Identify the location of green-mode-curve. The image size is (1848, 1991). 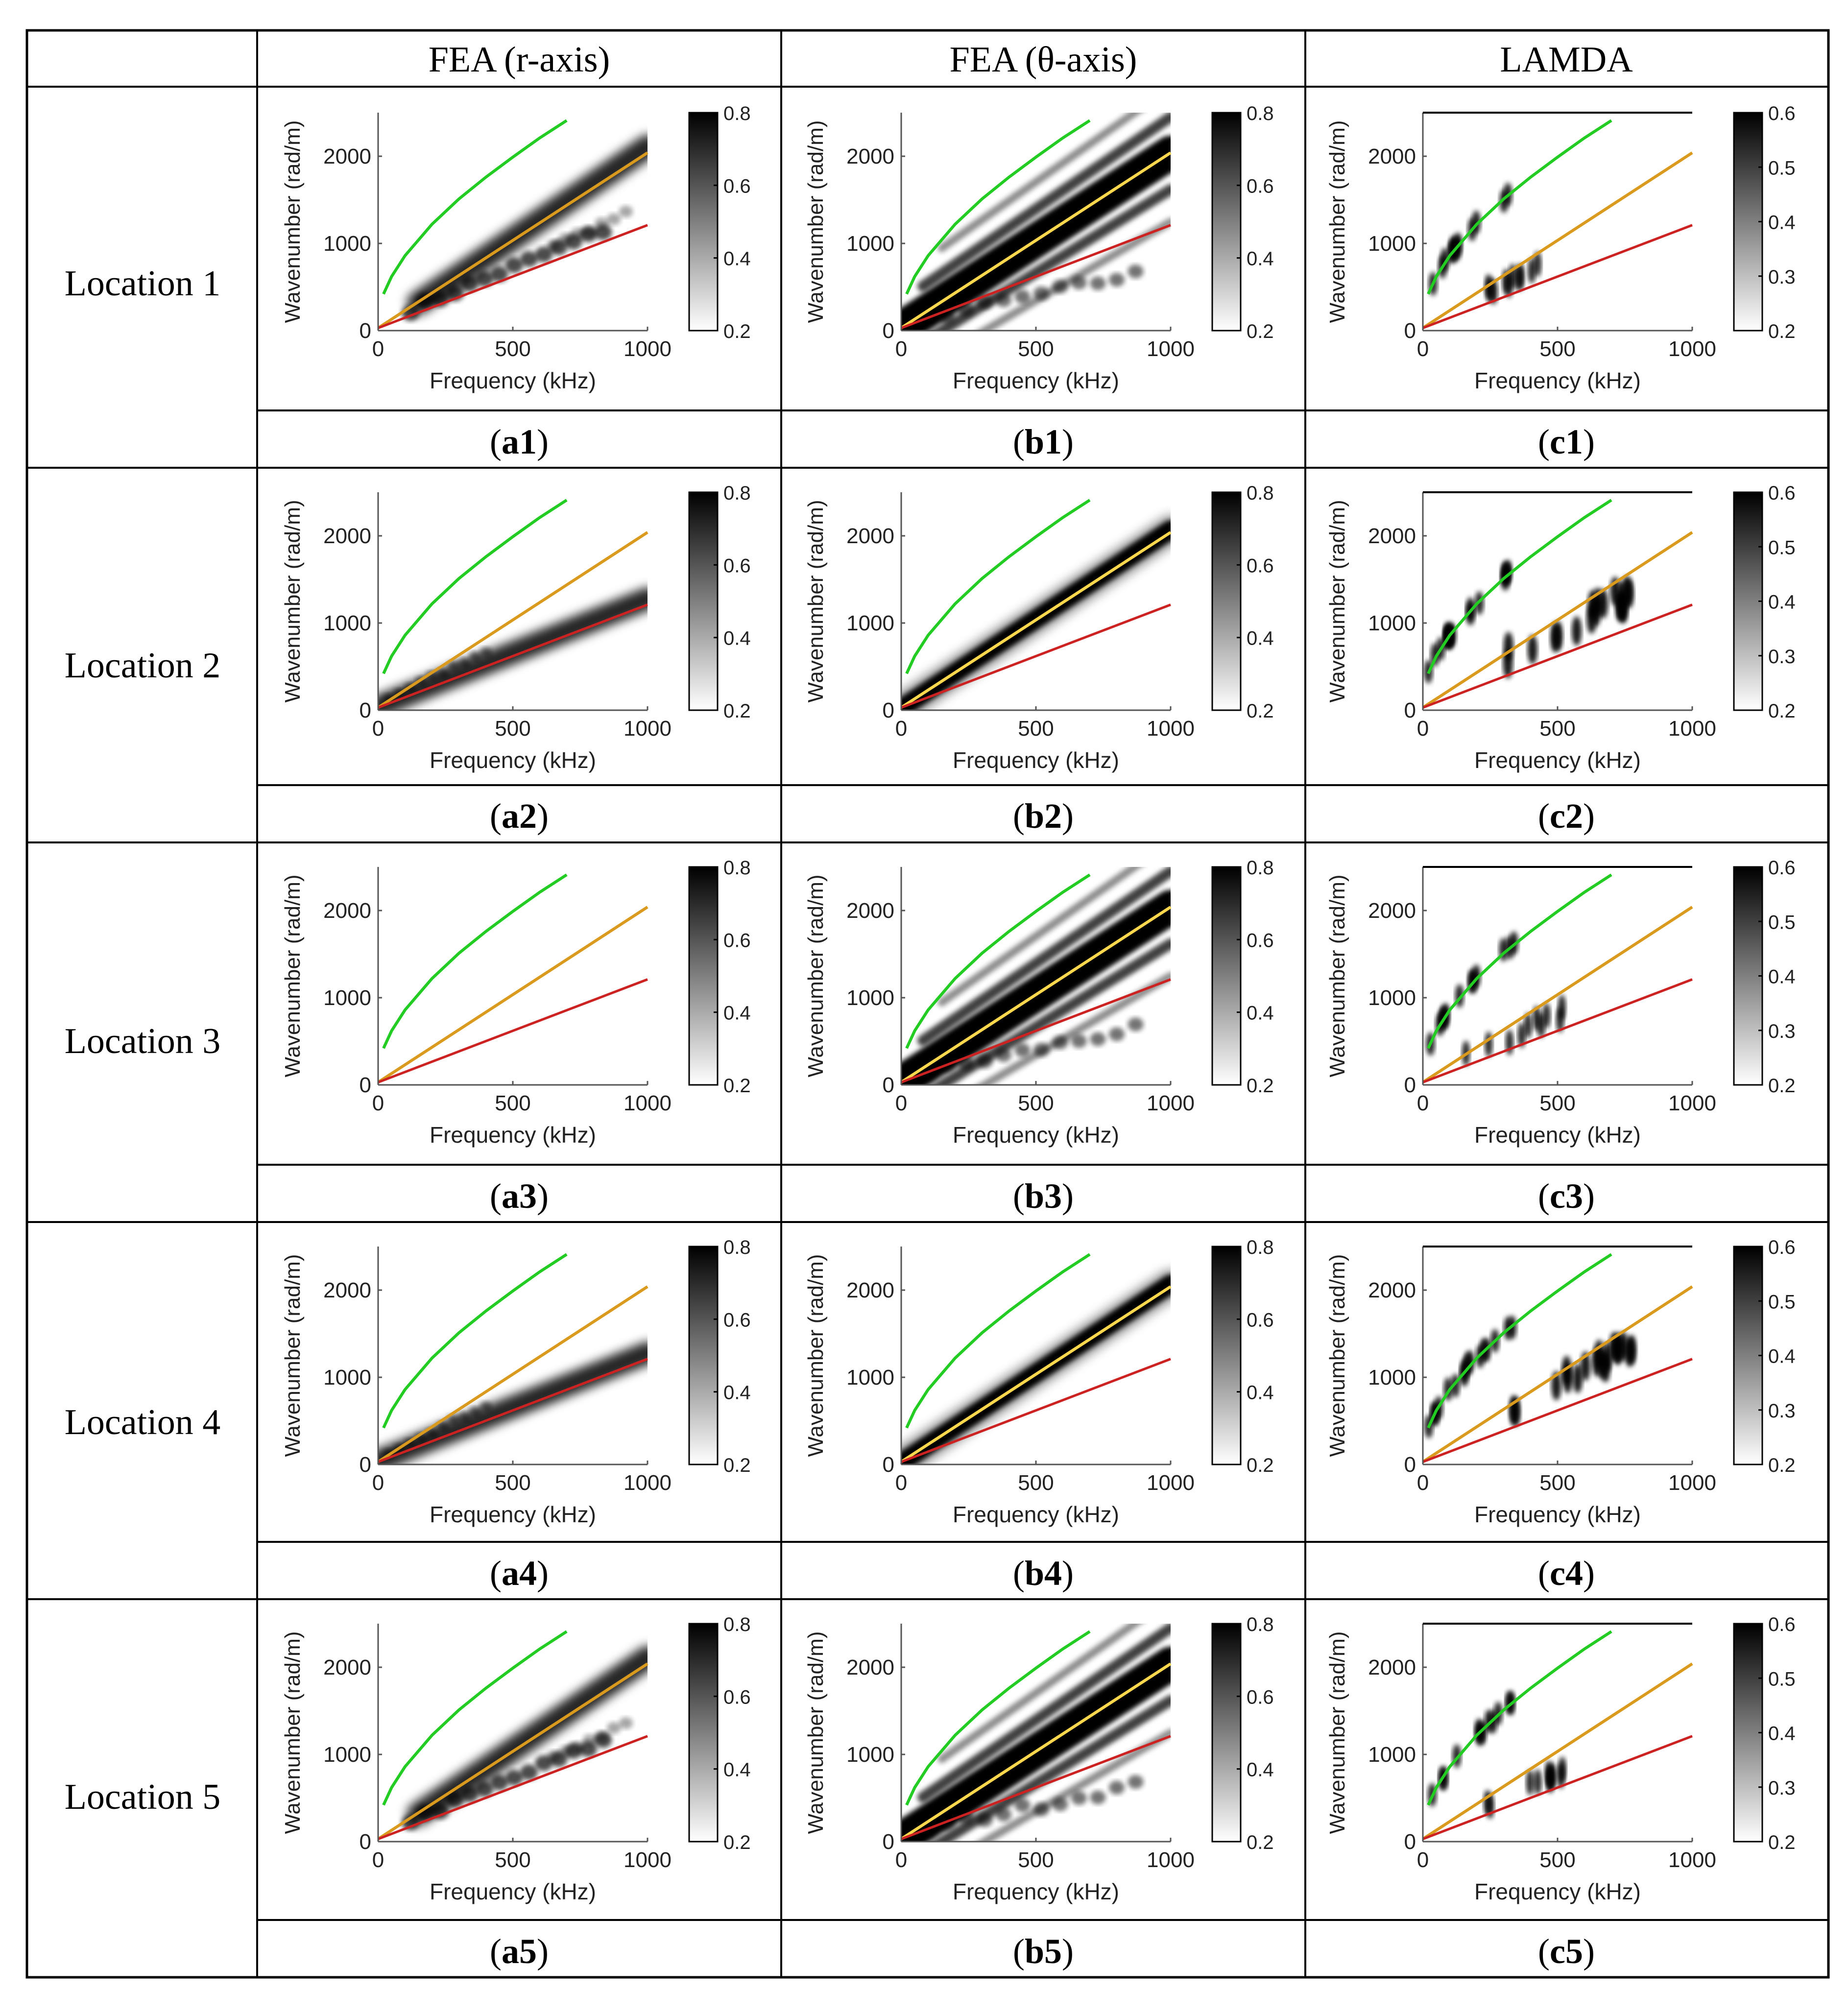
(1519, 1341).